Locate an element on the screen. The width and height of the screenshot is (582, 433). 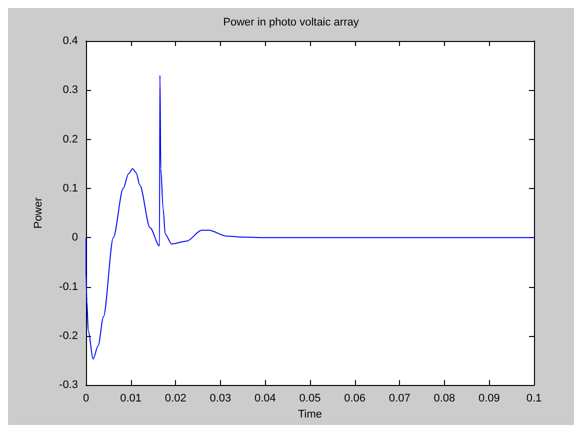
x-tick-label: 0.02 is located at coordinates (175, 398).